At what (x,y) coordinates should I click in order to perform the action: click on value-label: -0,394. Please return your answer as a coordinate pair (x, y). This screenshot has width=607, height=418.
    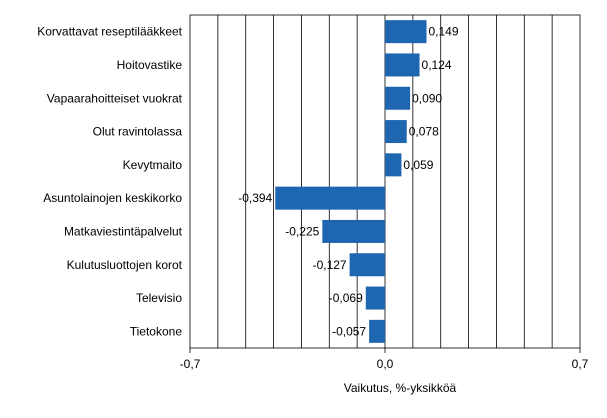
    Looking at the image, I should click on (255, 198).